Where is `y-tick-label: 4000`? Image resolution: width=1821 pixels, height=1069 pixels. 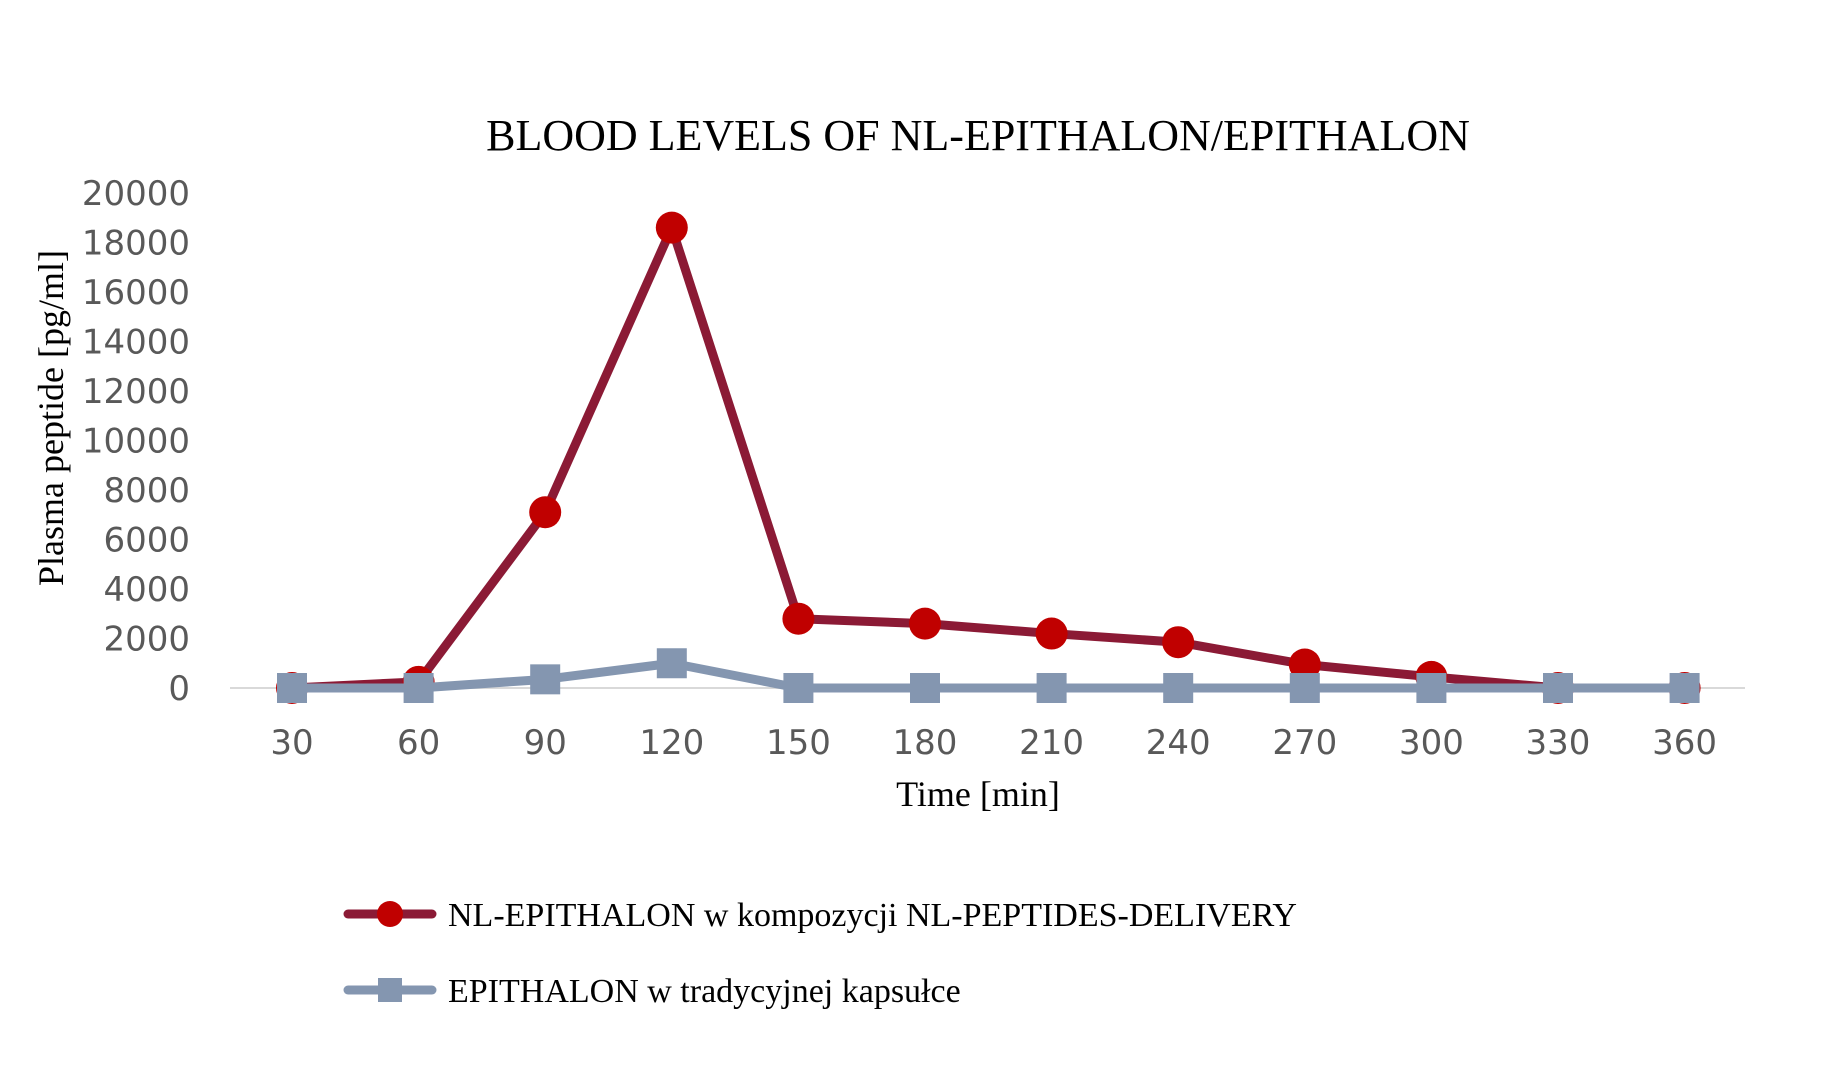 y-tick-label: 4000 is located at coordinates (146, 590).